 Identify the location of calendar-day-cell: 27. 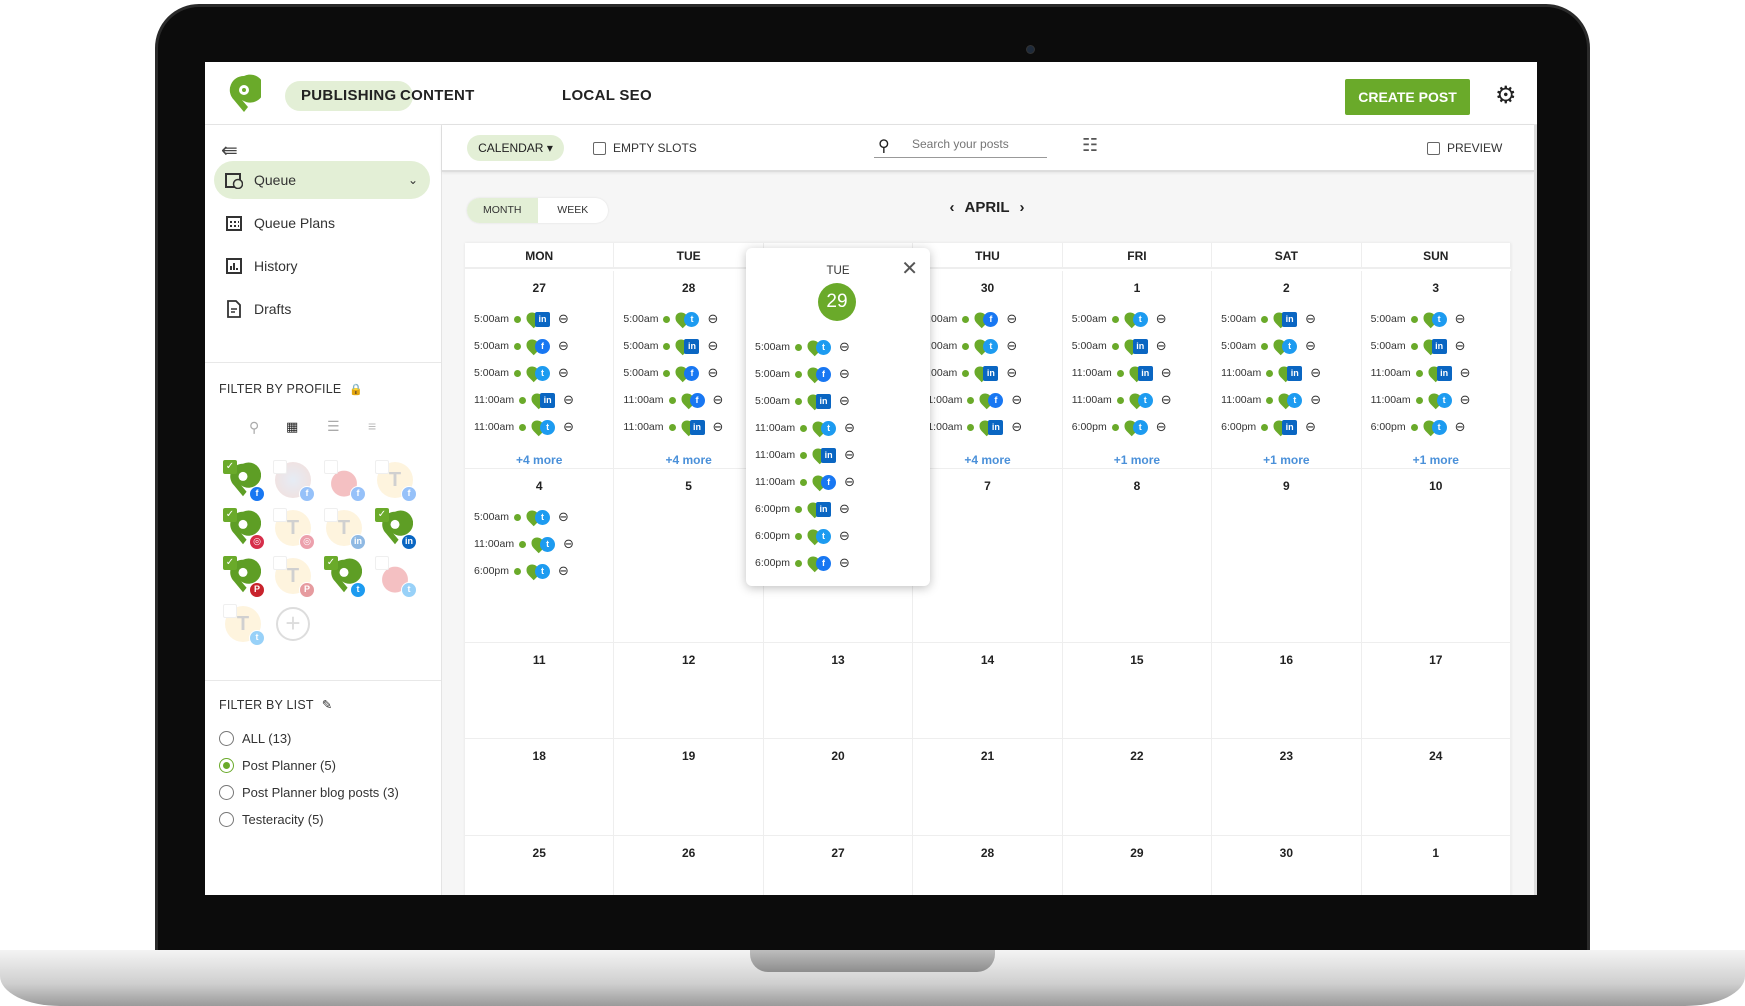
(839, 865).